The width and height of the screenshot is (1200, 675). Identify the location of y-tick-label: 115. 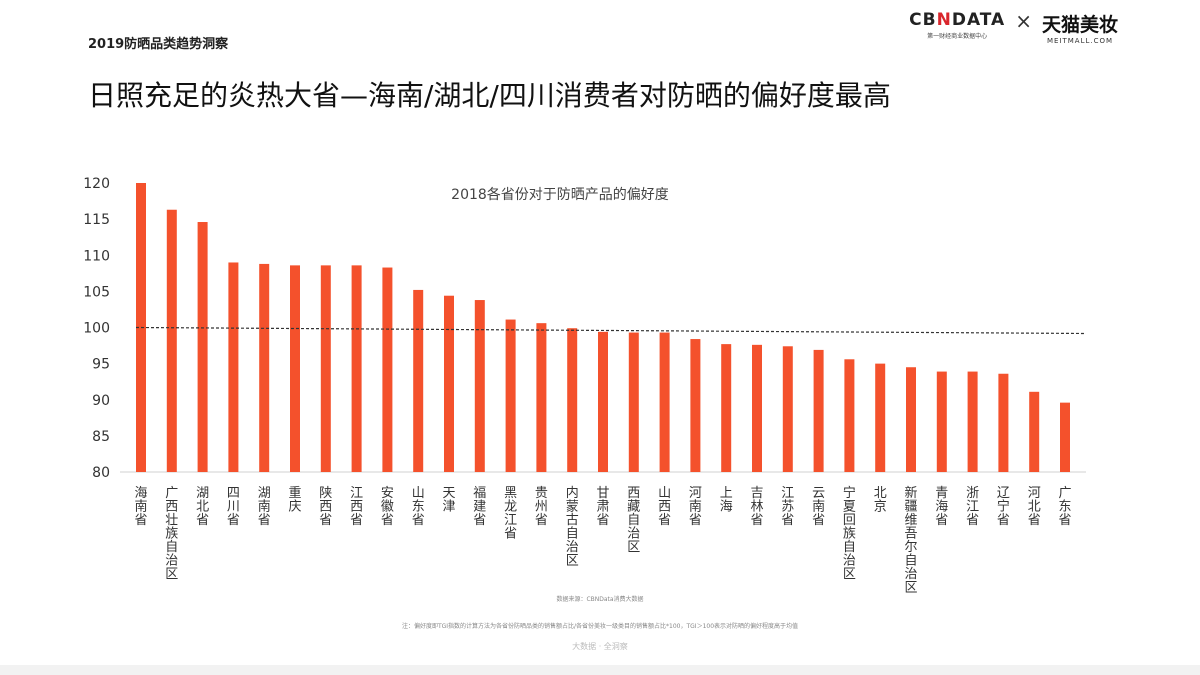
(96, 220).